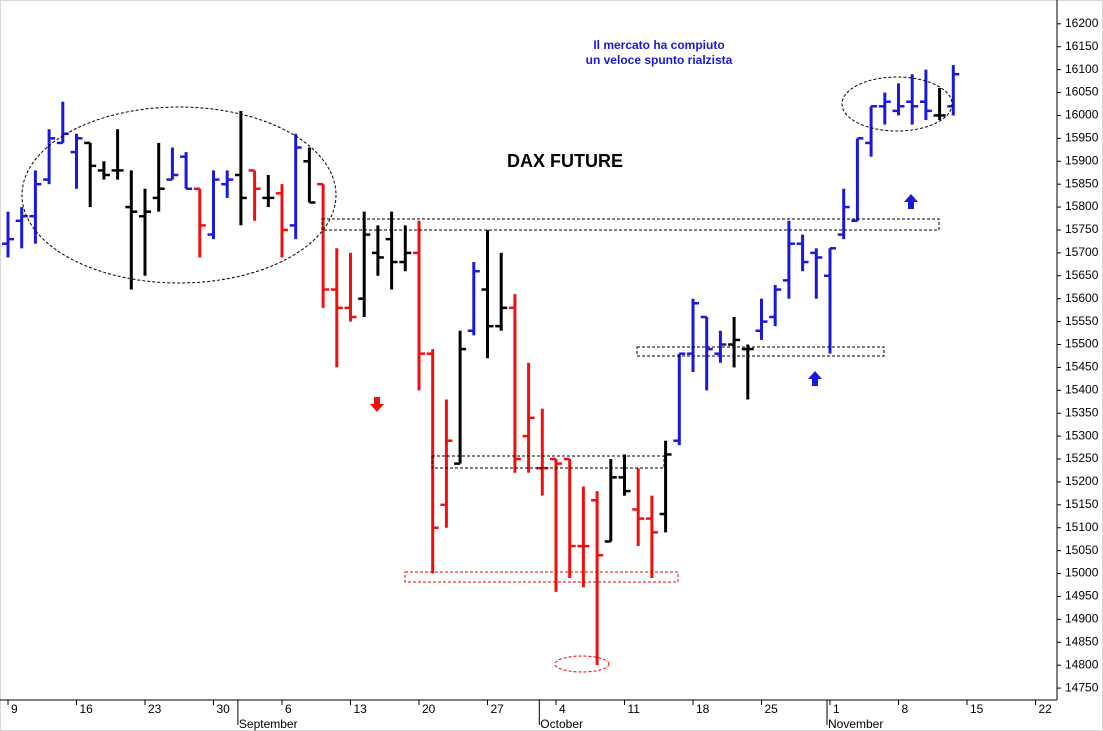 The image size is (1103, 731). What do you see at coordinates (224, 709) in the screenshot?
I see `x-tick-label: 30` at bounding box center [224, 709].